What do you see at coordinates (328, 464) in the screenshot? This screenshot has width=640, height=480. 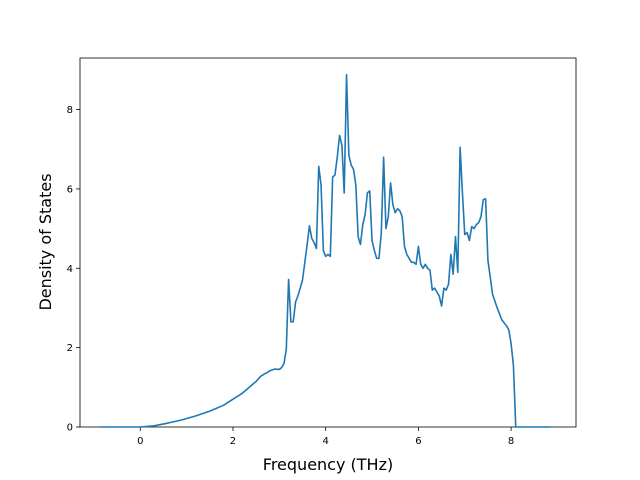 I see `x-axis-label: Frequency (THz)` at bounding box center [328, 464].